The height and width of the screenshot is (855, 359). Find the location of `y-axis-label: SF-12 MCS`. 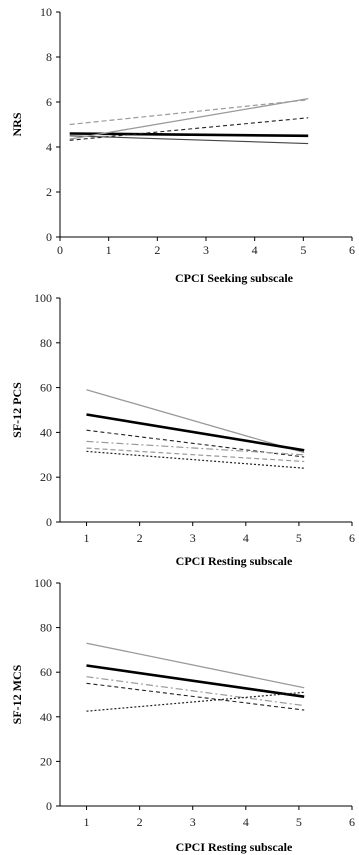

y-axis-label: SF-12 MCS is located at coordinates (17, 694).